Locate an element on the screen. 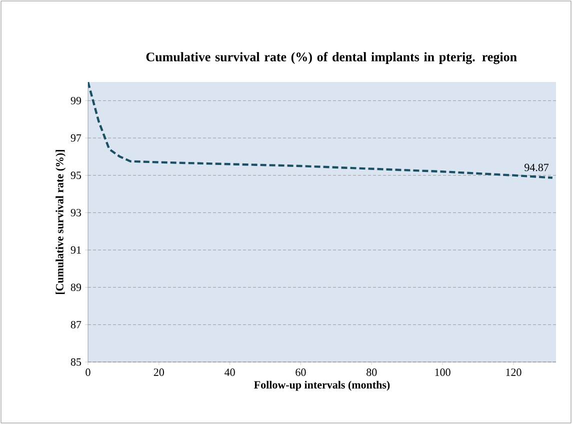  y-tick-label: 85 is located at coordinates (76, 362).